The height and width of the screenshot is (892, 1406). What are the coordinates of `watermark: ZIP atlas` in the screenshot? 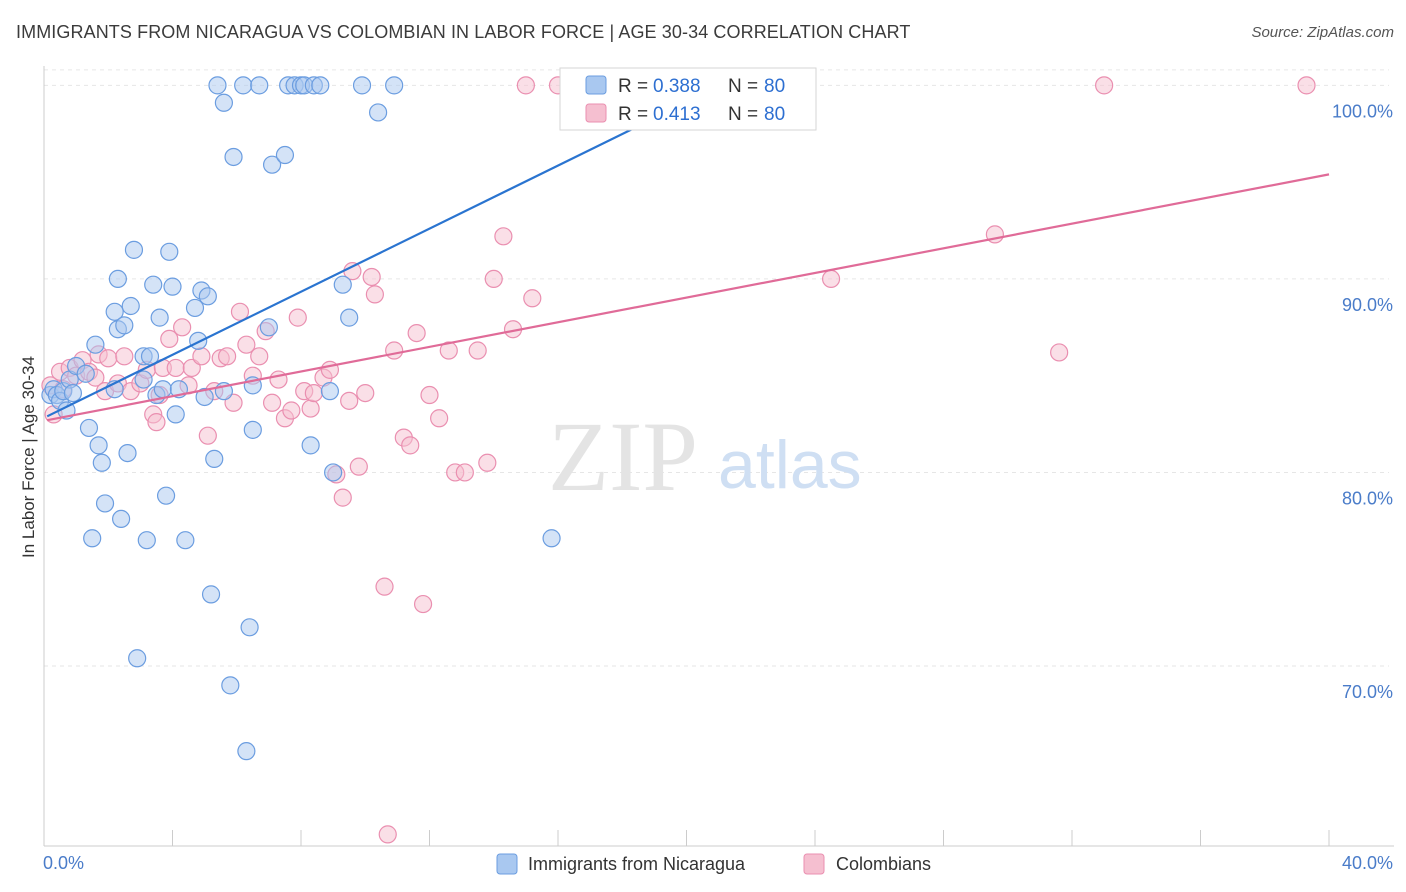 It's located at (705, 456).